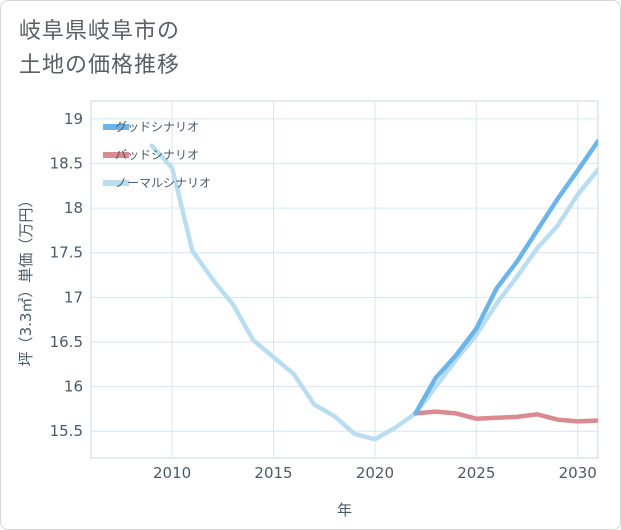  I want to click on y-tick-label: 18, so click(73, 208).